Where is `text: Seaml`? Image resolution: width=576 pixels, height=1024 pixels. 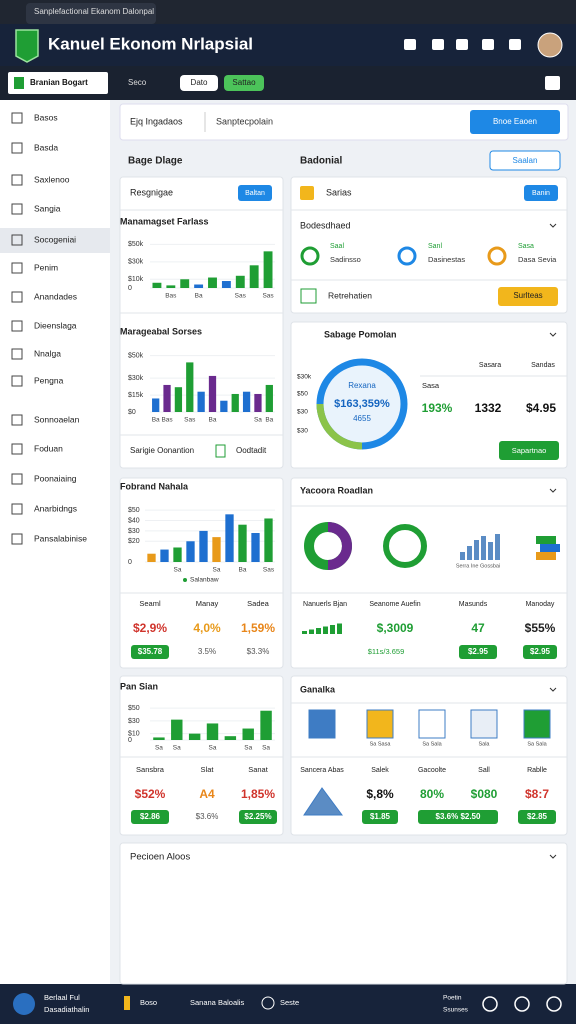
text: Seaml is located at coordinates (150, 603).